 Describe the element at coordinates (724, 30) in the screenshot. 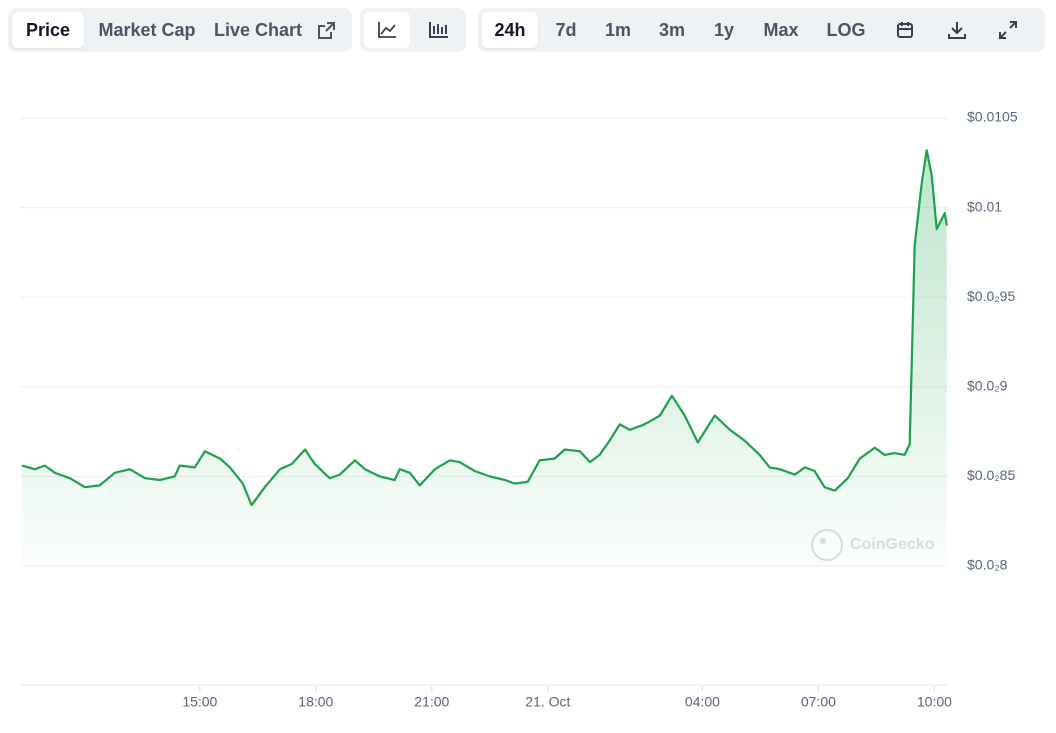

I see `range-1y: 1y` at that location.